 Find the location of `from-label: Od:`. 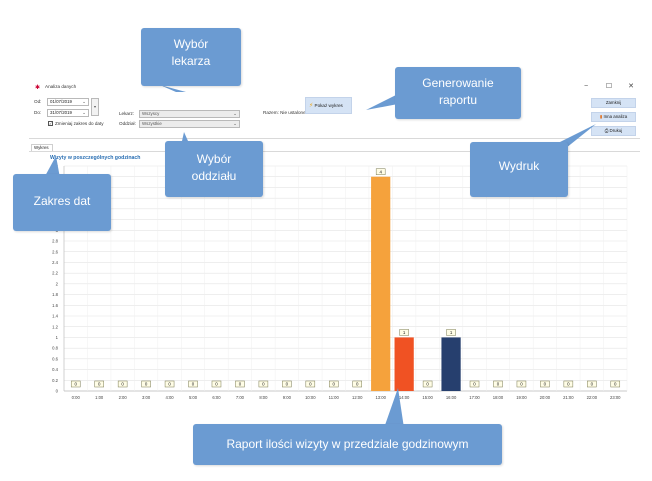

from-label: Od: is located at coordinates (38, 101).